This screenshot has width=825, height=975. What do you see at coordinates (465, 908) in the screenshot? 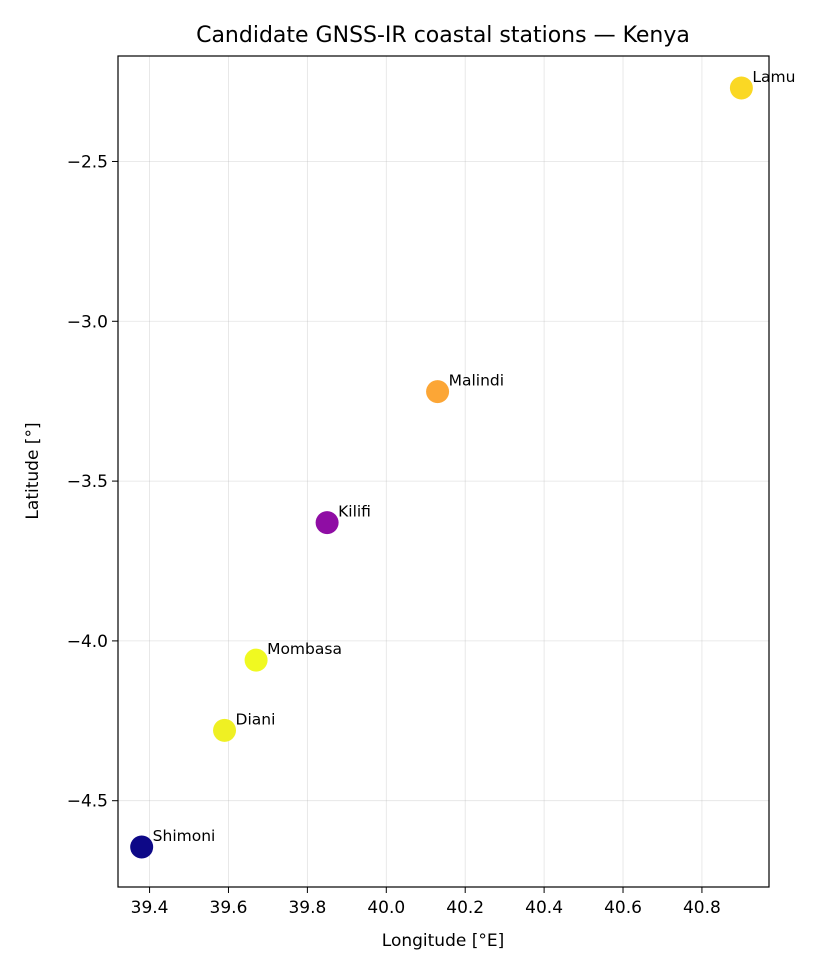
I see `x-tick-label: 40.2` at bounding box center [465, 908].